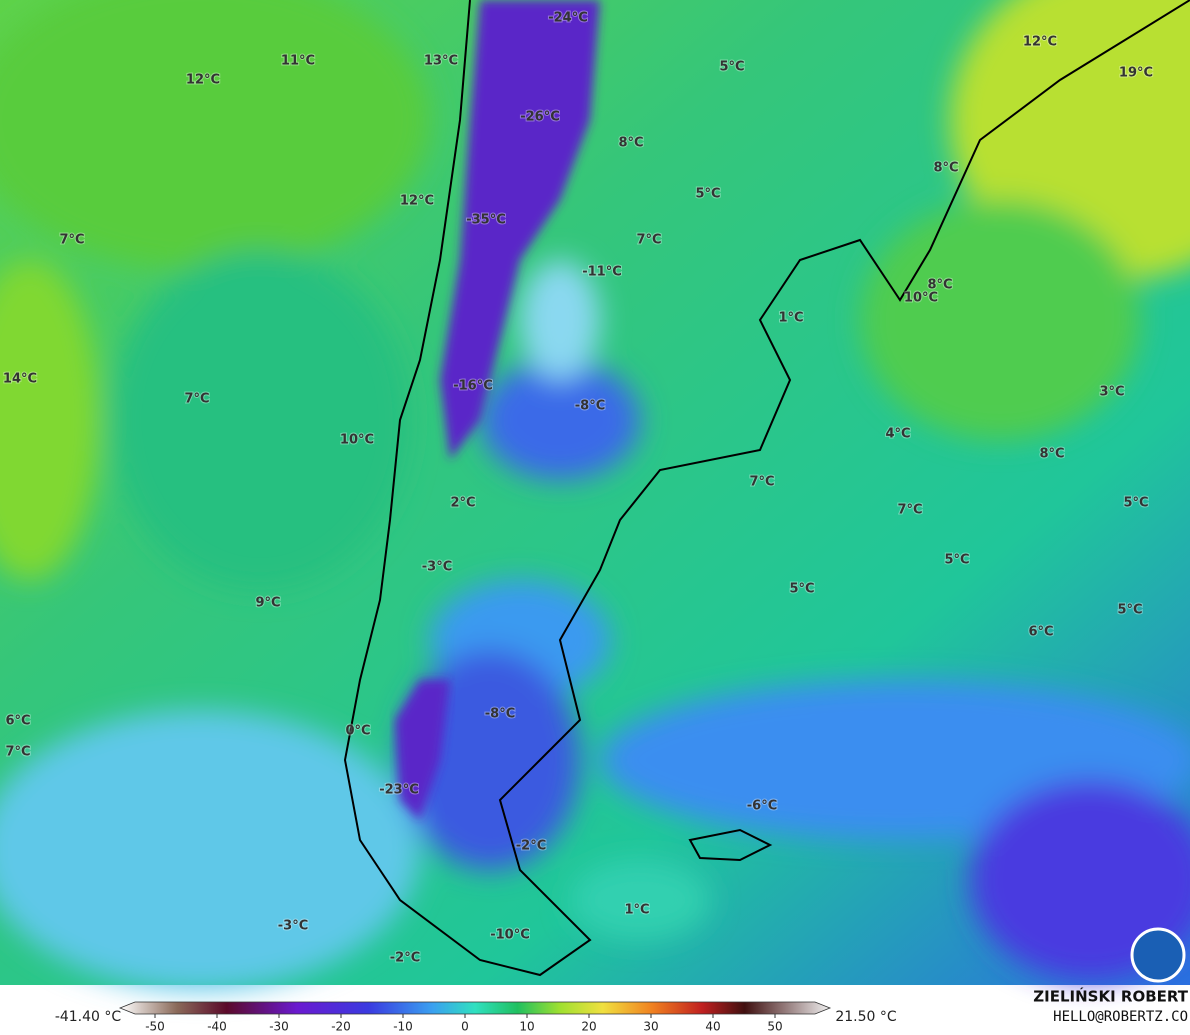 Image resolution: width=1190 pixels, height=1035 pixels. What do you see at coordinates (520, 230) in the screenshot?
I see `andes-cold` at bounding box center [520, 230].